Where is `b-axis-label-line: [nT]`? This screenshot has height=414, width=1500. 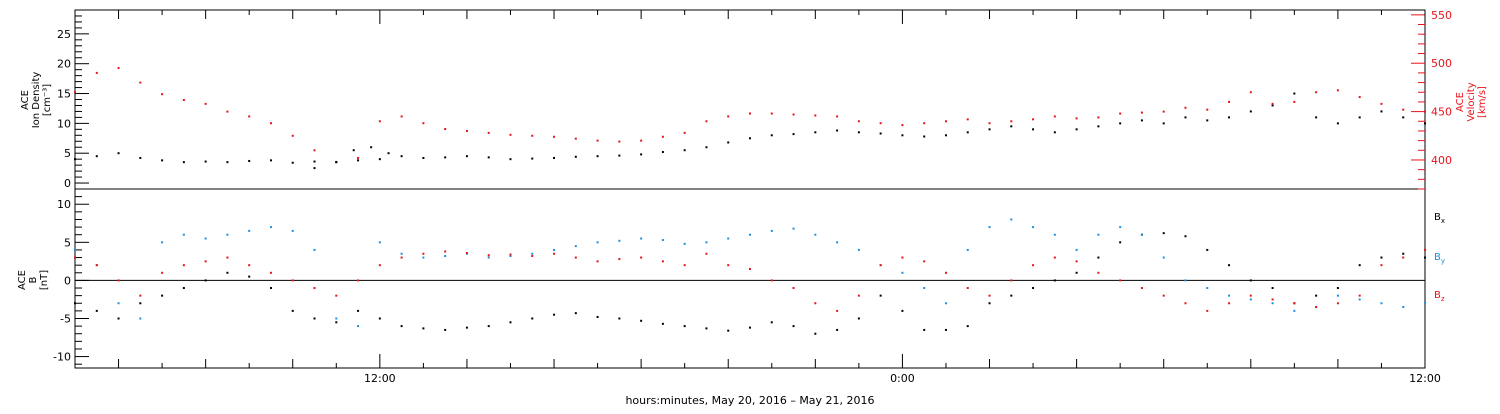 b-axis-label-line: [nT] is located at coordinates (44, 280).